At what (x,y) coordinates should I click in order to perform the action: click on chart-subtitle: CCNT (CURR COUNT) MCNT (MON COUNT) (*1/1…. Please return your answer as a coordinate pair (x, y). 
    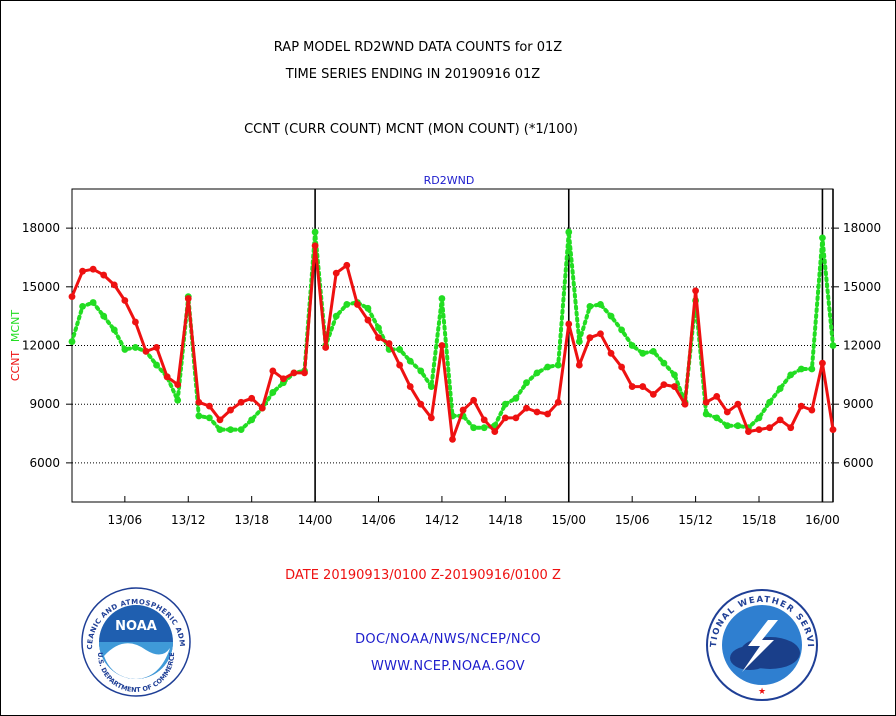
    Looking at the image, I should click on (411, 129).